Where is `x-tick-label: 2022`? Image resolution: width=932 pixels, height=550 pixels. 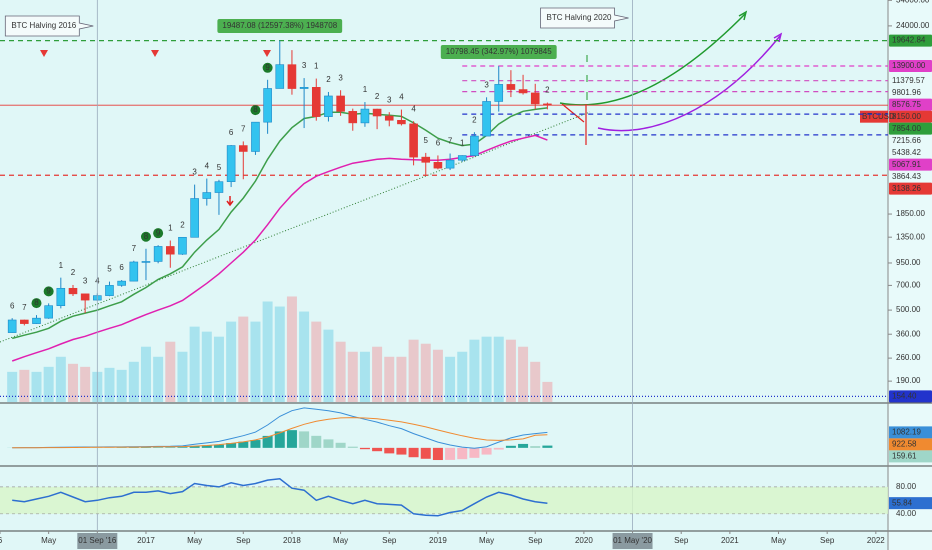
x-tick-label: 2022 is located at coordinates (876, 540).